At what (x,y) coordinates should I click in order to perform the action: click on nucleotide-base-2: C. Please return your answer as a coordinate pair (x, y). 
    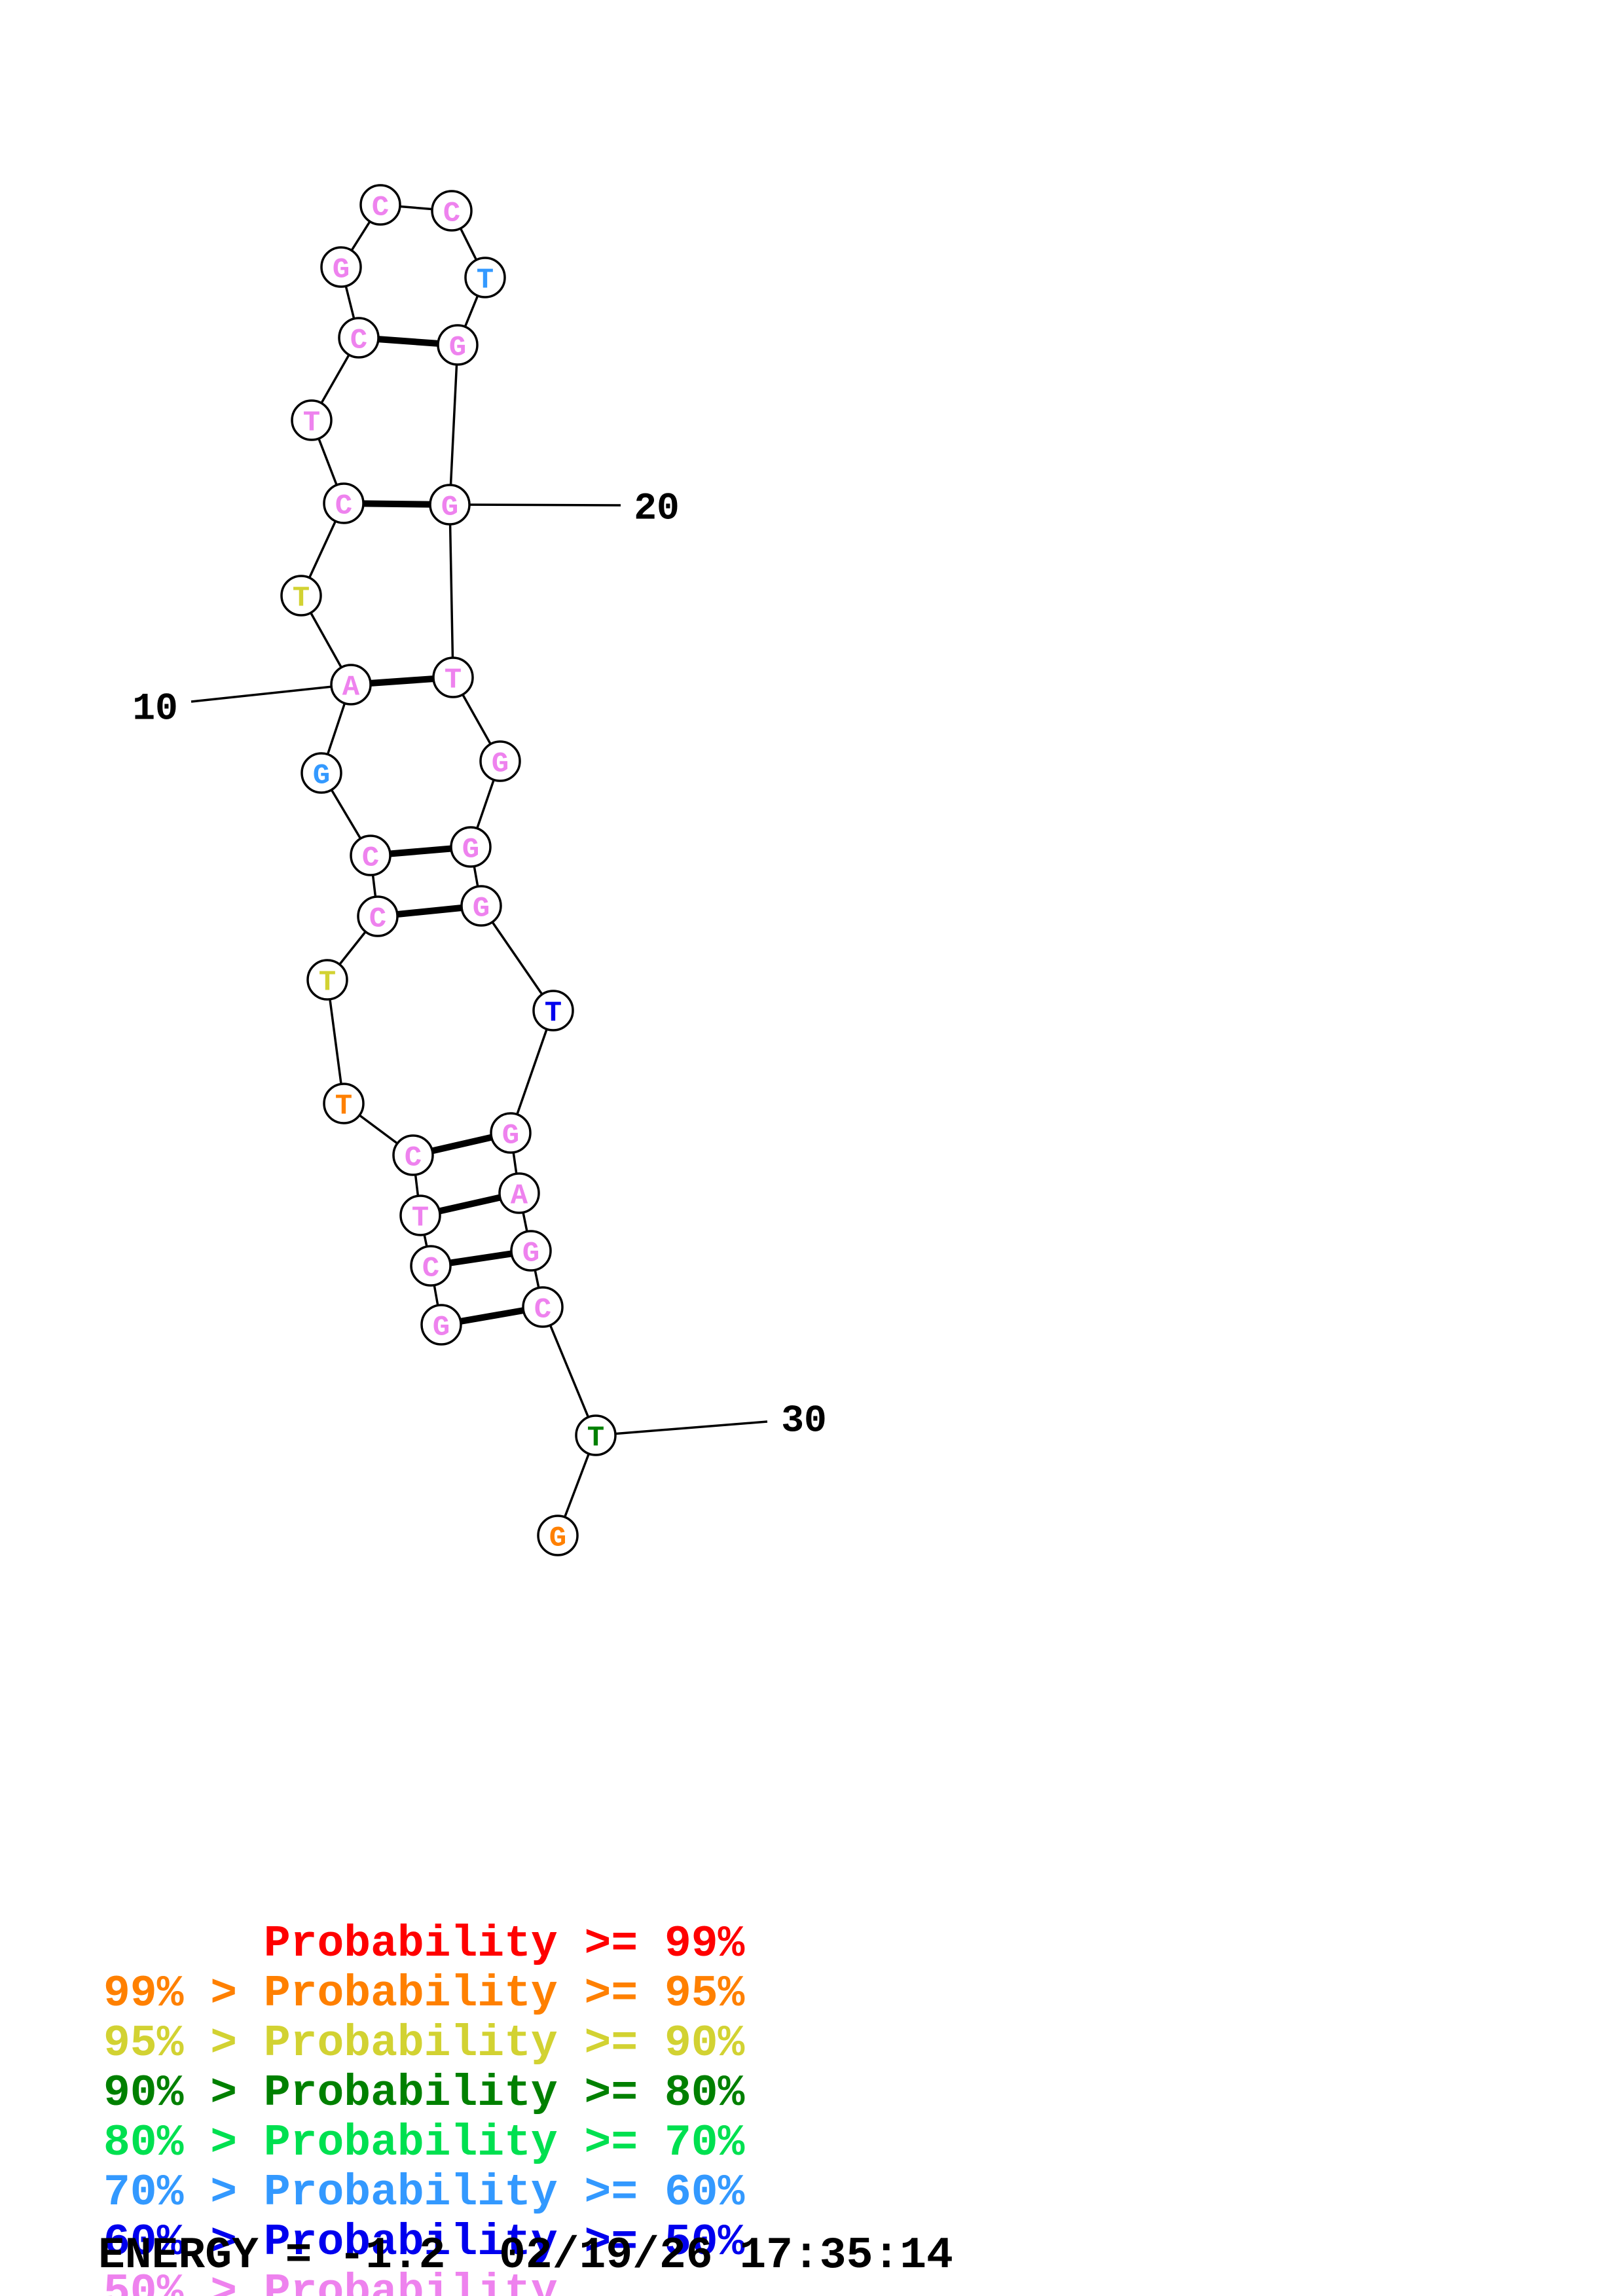
    Looking at the image, I should click on (430, 1268).